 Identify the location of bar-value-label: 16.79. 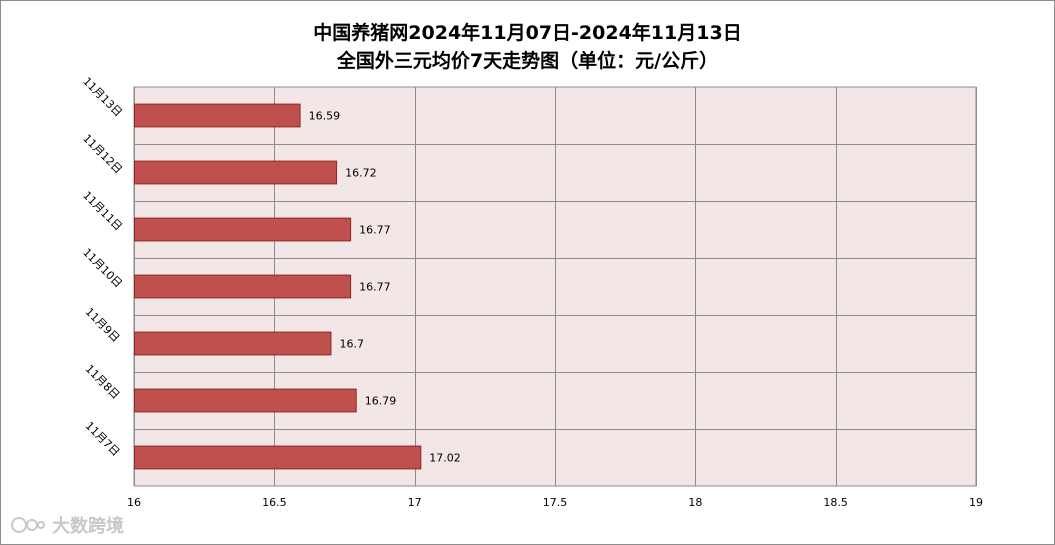
(381, 401).